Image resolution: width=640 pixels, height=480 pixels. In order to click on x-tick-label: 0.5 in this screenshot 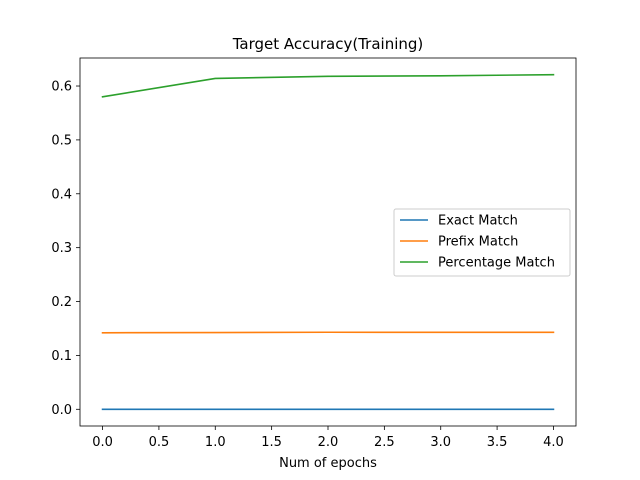, I will do `click(159, 442)`.